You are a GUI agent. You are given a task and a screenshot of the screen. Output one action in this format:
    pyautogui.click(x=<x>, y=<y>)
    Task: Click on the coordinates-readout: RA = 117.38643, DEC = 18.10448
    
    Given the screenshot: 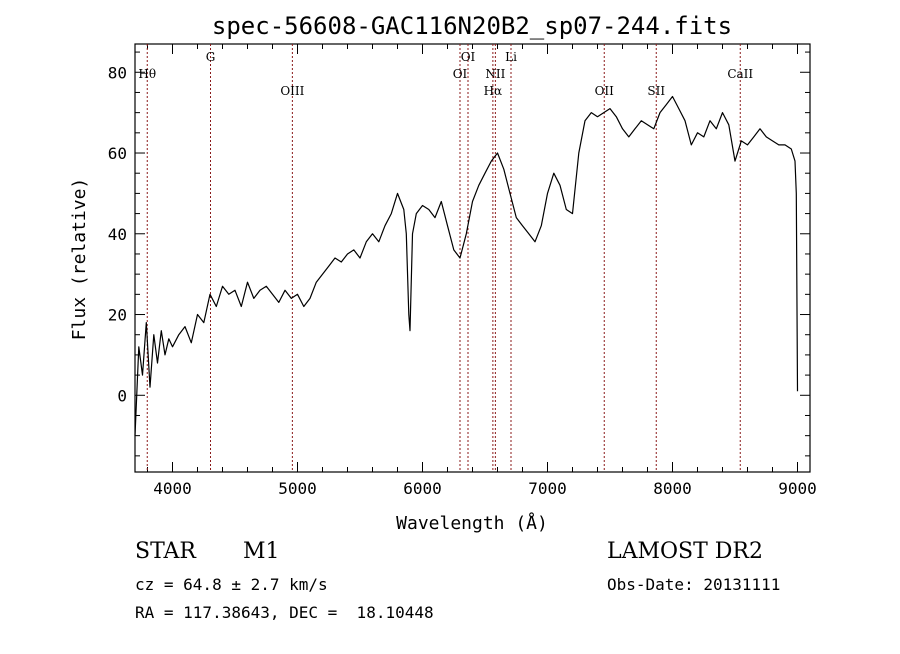 What is the action you would take?
    pyautogui.click(x=284, y=612)
    